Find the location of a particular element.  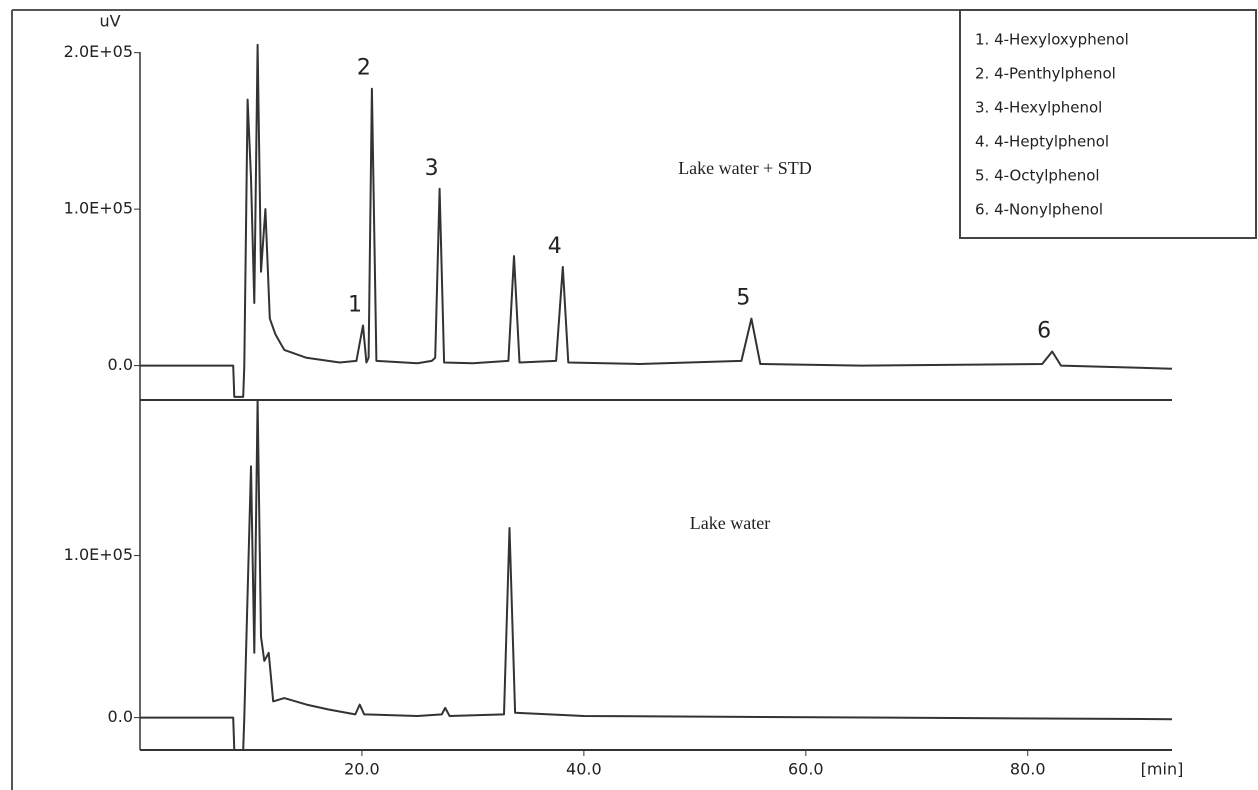

panel-label: Lake water is located at coordinates (730, 523).